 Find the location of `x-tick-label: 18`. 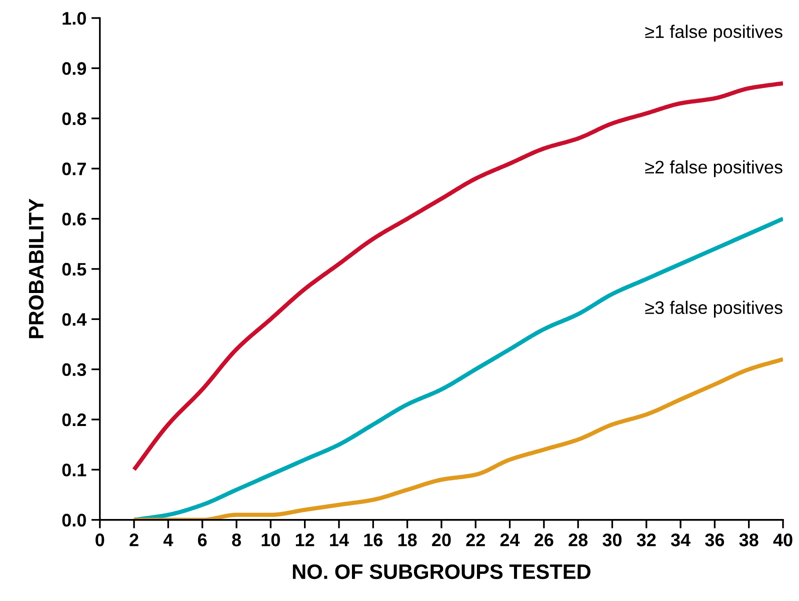

x-tick-label: 18 is located at coordinates (407, 540).